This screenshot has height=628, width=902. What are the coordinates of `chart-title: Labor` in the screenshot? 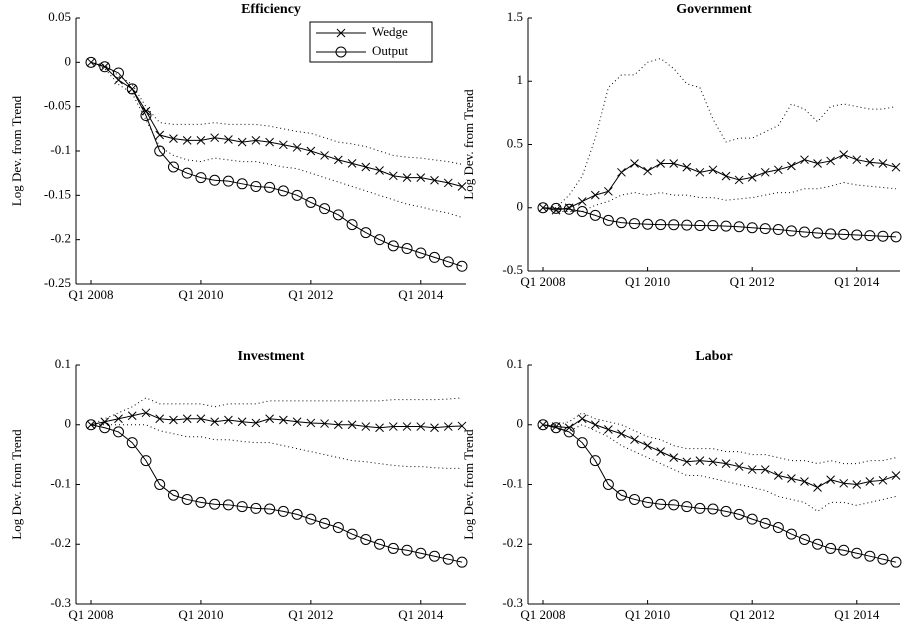 It's located at (713, 356).